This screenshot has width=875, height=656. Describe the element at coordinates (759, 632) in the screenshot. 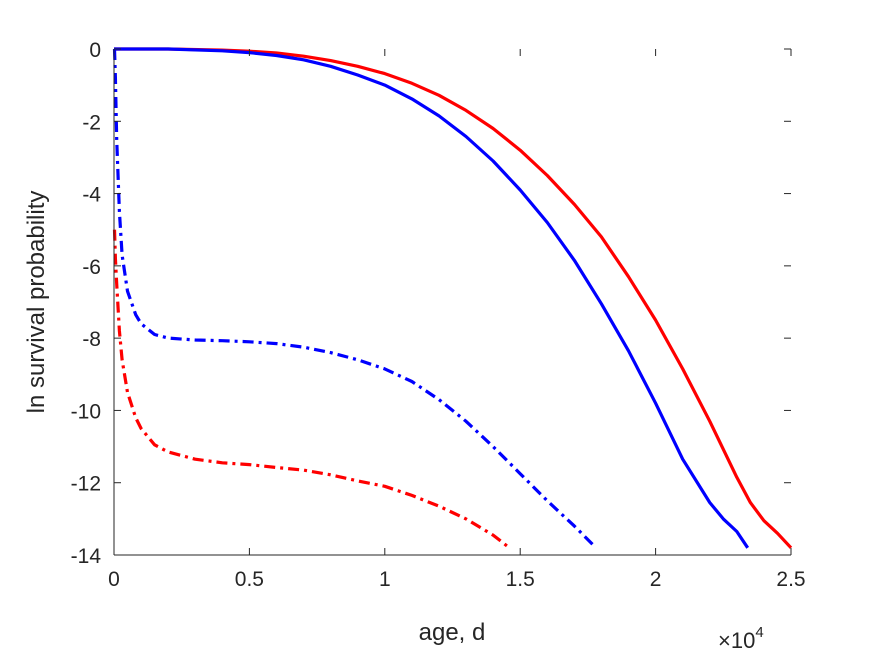

I see `multiplier-exponent: 4` at that location.